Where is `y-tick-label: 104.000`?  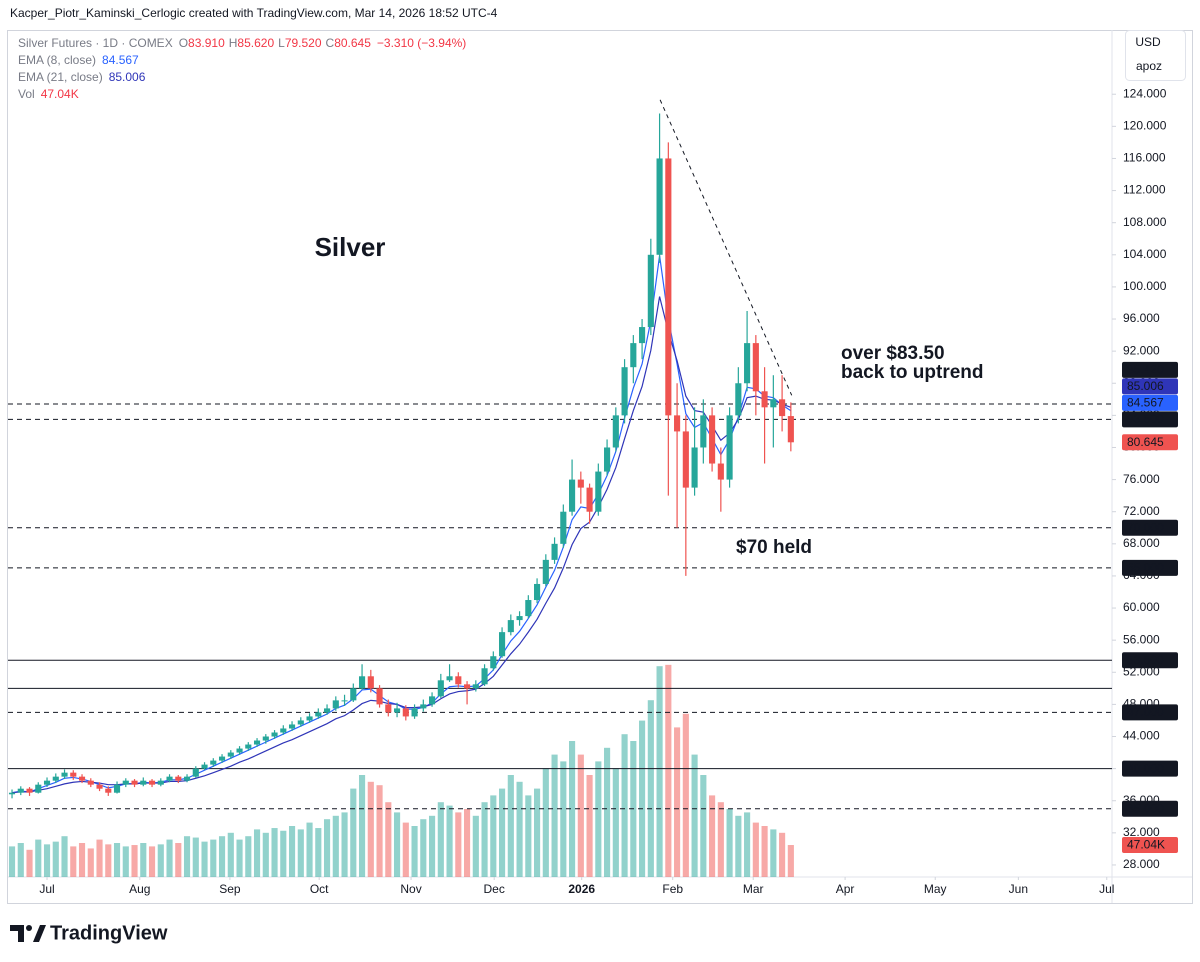
y-tick-label: 104.000 is located at coordinates (1145, 254).